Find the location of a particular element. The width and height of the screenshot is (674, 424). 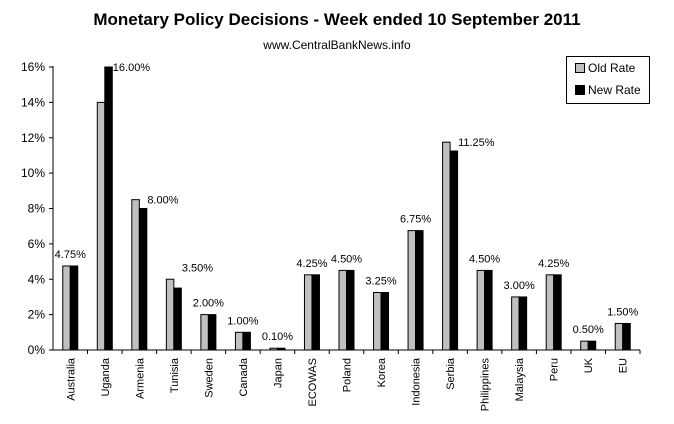

chart-subtitle: www.CentralBankNews.info is located at coordinates (337, 45).